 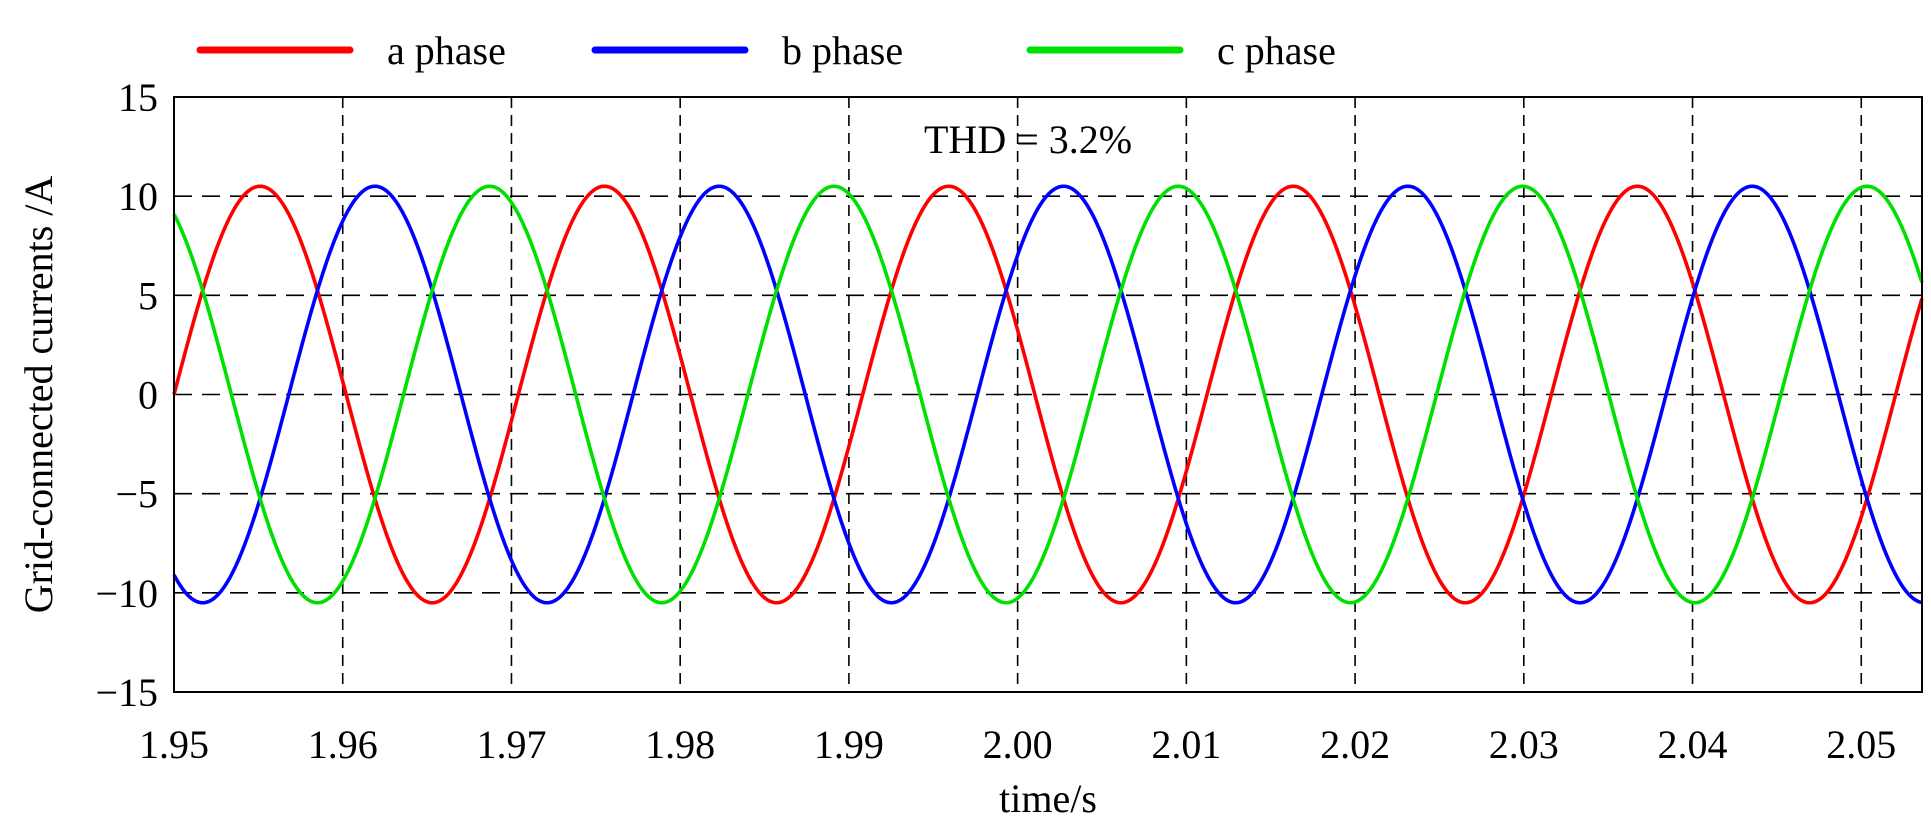 I want to click on y-tick-label: 10, so click(x=138, y=196).